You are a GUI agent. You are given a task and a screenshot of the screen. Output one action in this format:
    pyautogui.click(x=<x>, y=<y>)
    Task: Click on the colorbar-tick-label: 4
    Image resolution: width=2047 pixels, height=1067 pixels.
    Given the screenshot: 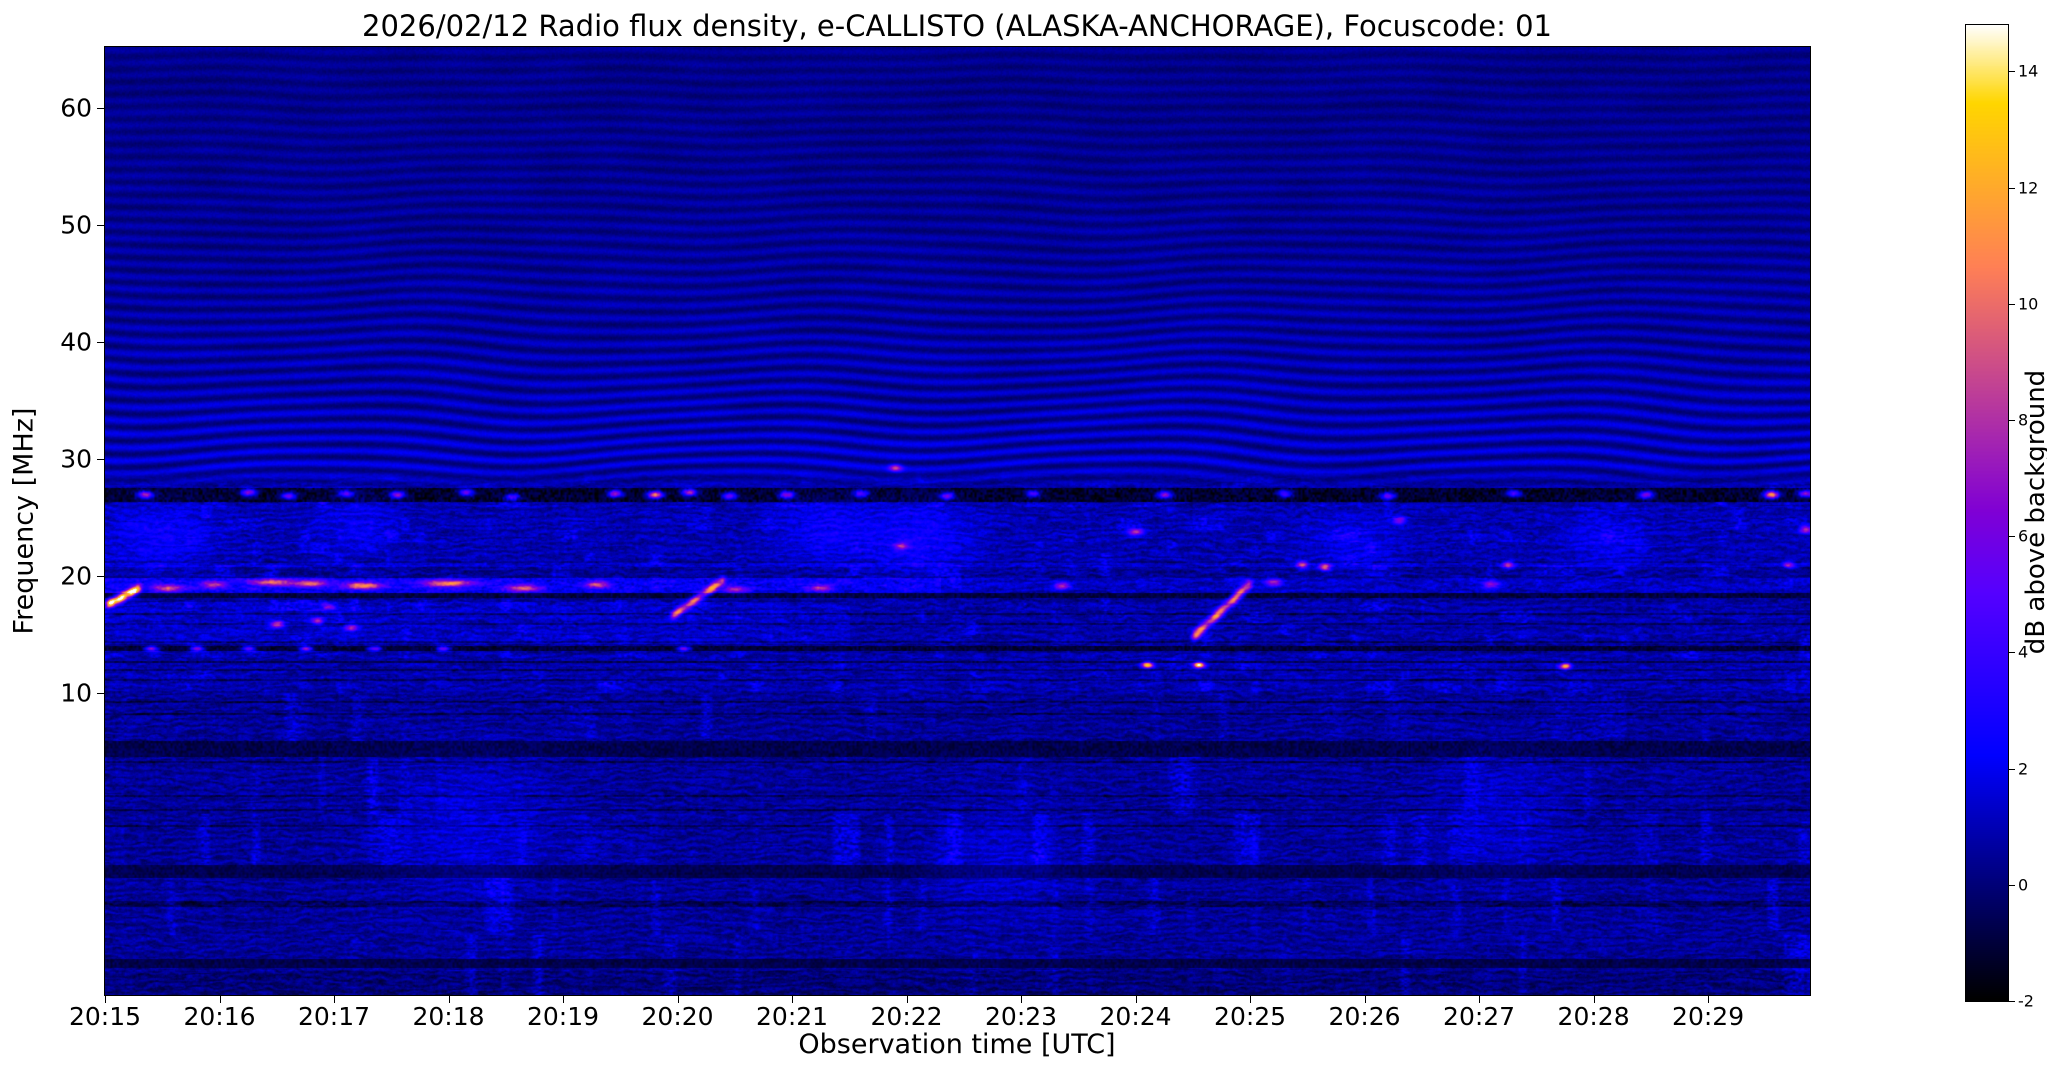 What is the action you would take?
    pyautogui.click(x=2023, y=652)
    